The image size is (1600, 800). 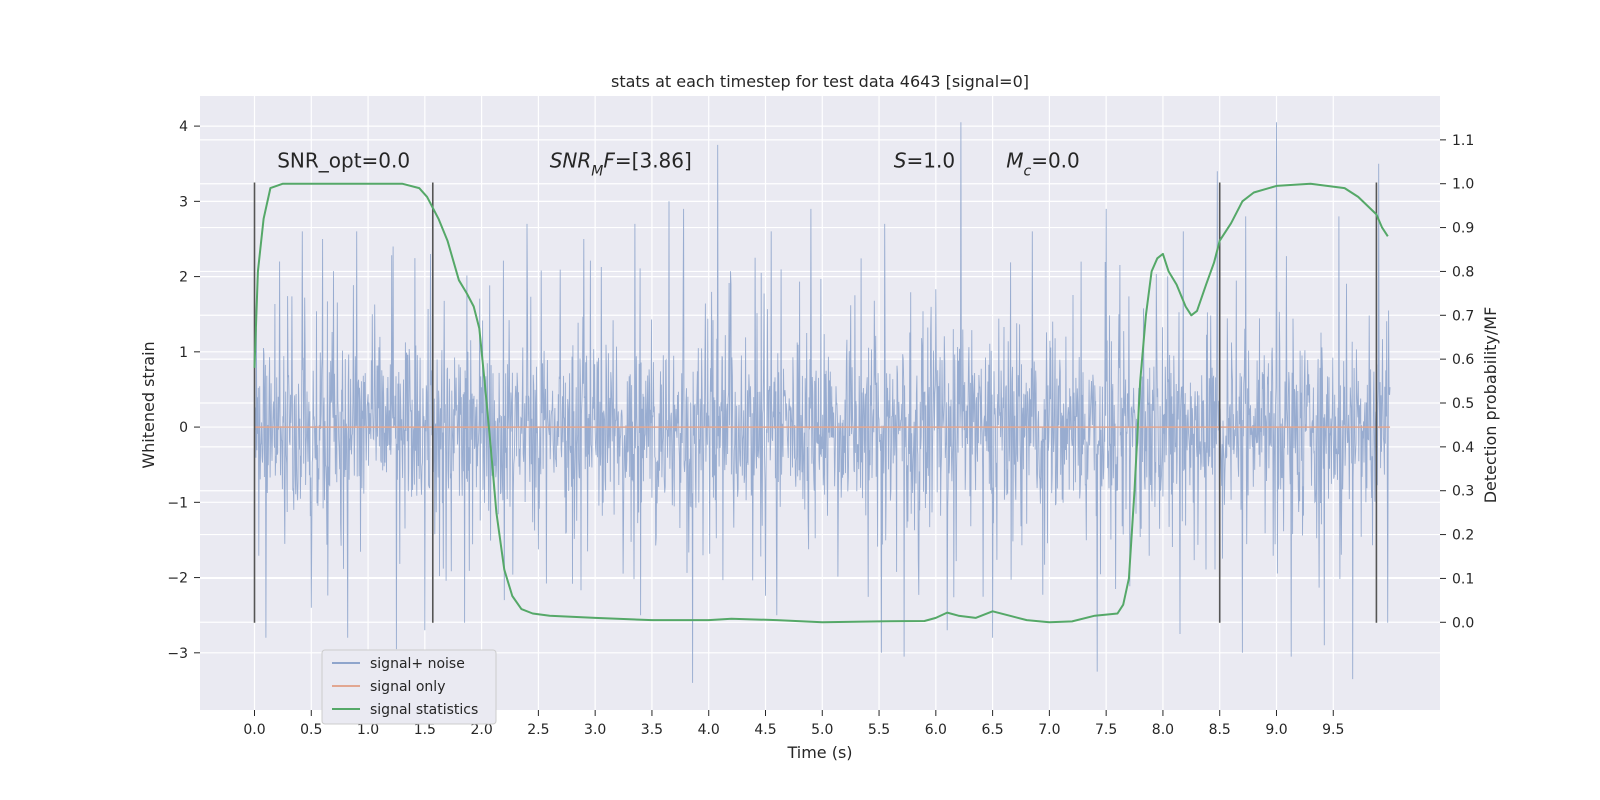 I want to click on y-axis-title: Whitened strain, so click(x=148, y=404).